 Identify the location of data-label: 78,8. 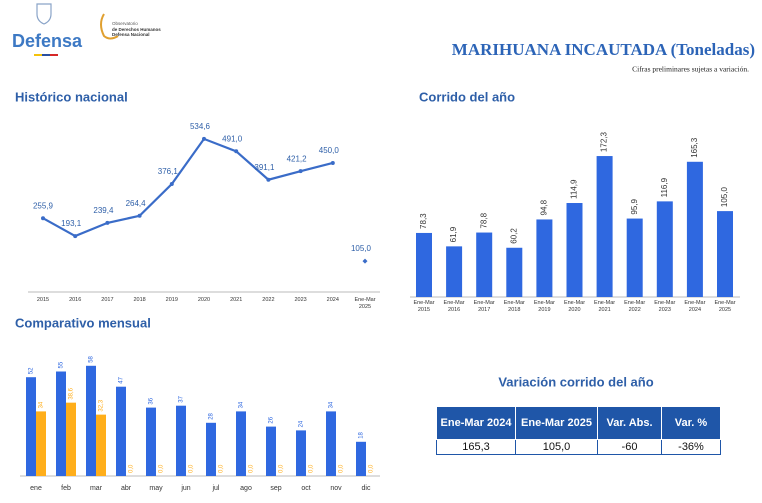
(483, 220).